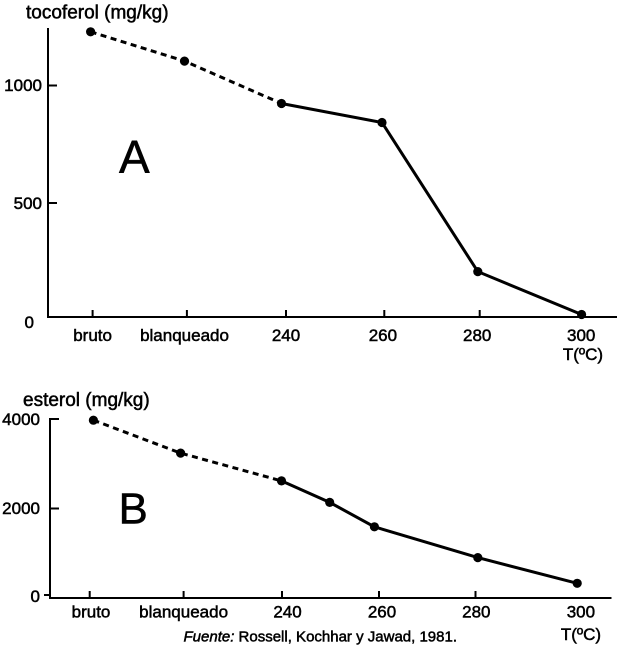 The height and width of the screenshot is (648, 620). I want to click on svg-text: A, so click(134, 157).